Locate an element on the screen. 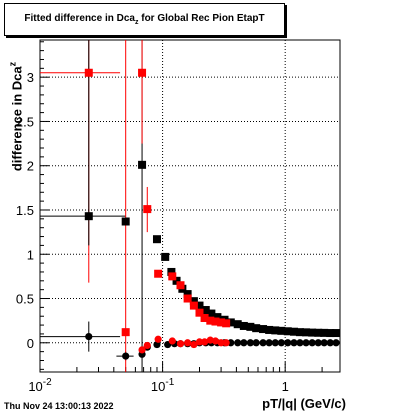 The image size is (400, 414). chart-title-subscript: z is located at coordinates (136, 22).